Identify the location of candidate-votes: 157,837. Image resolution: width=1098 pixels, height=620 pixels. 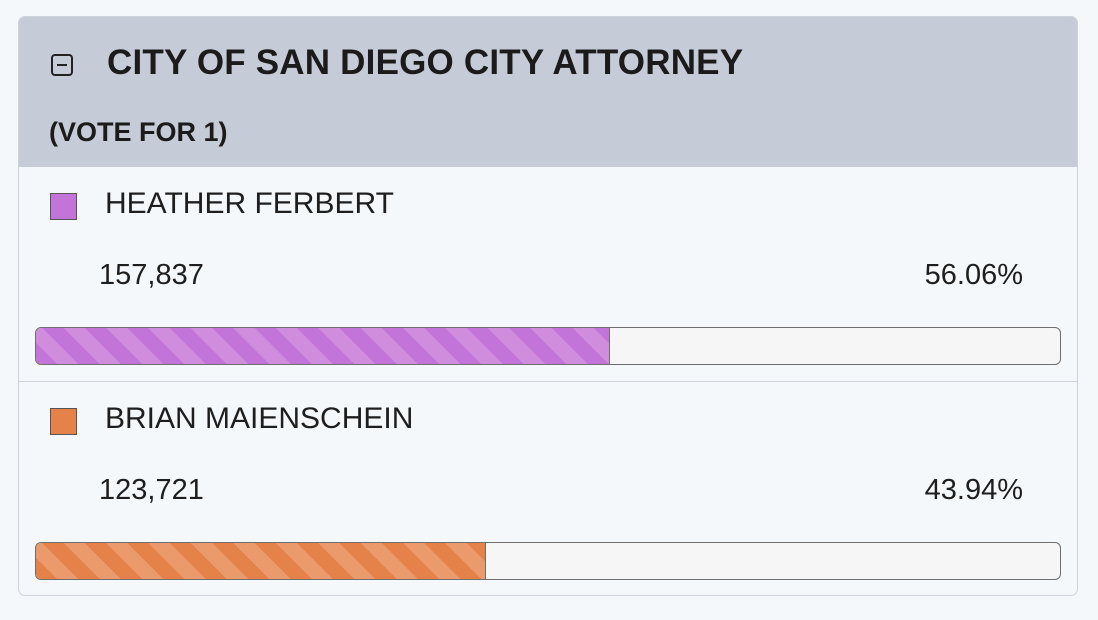
(151, 275).